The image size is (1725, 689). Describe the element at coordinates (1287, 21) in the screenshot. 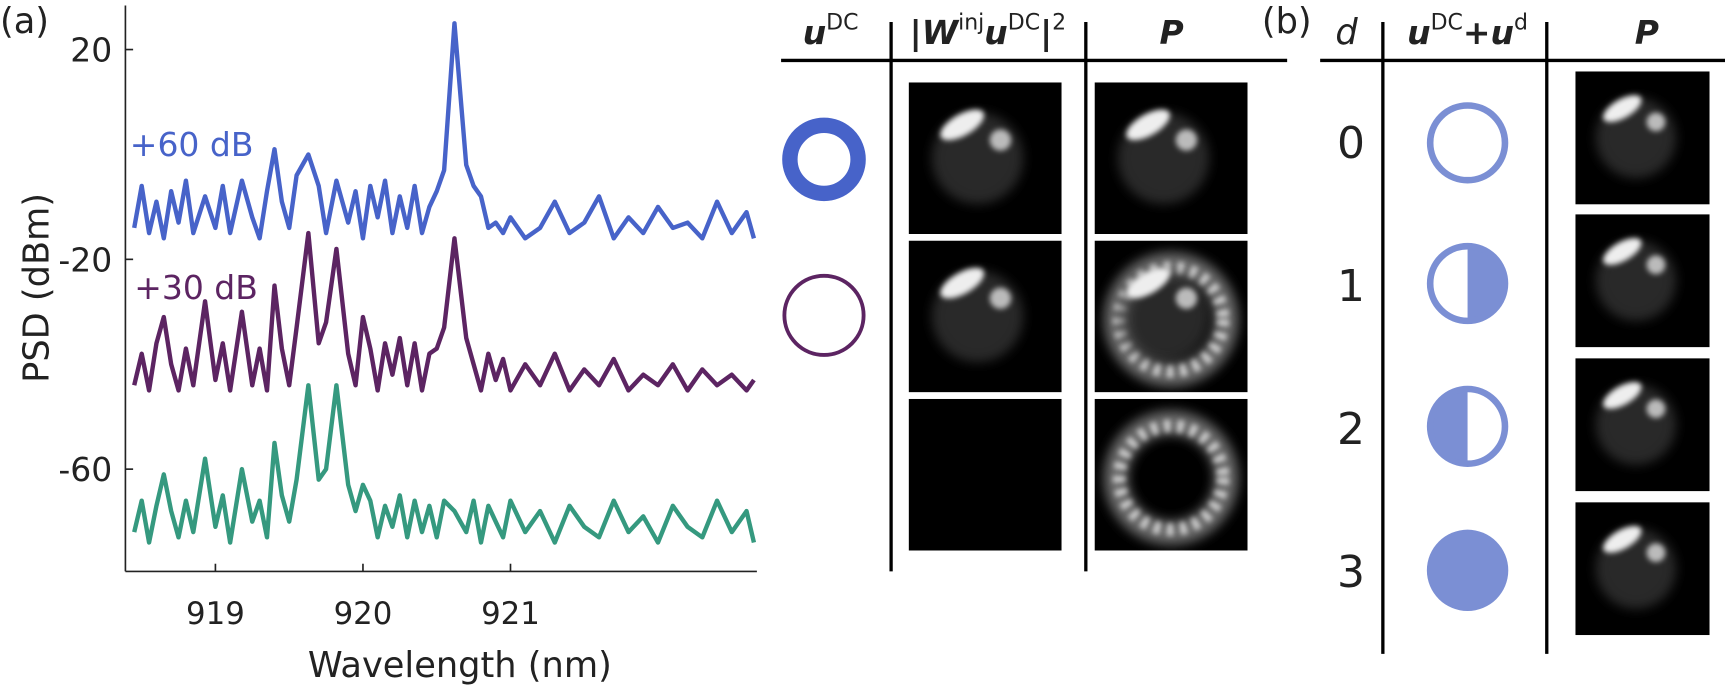

I see `panel-label: (b)` at that location.